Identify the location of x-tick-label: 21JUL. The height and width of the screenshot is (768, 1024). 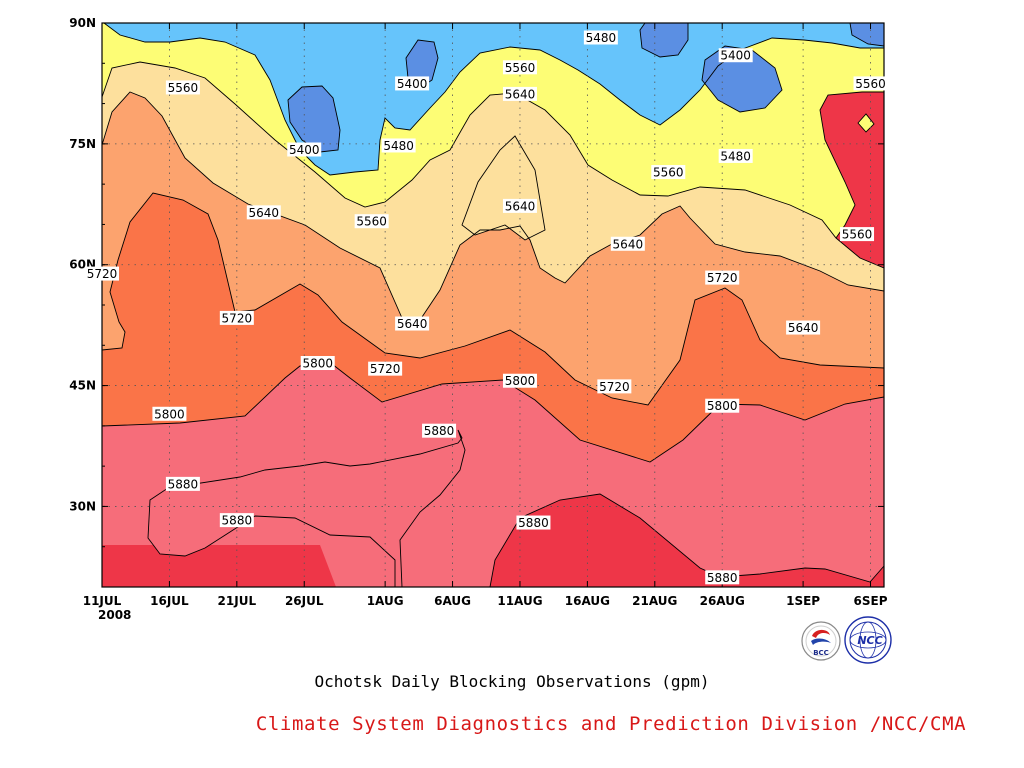
(237, 601).